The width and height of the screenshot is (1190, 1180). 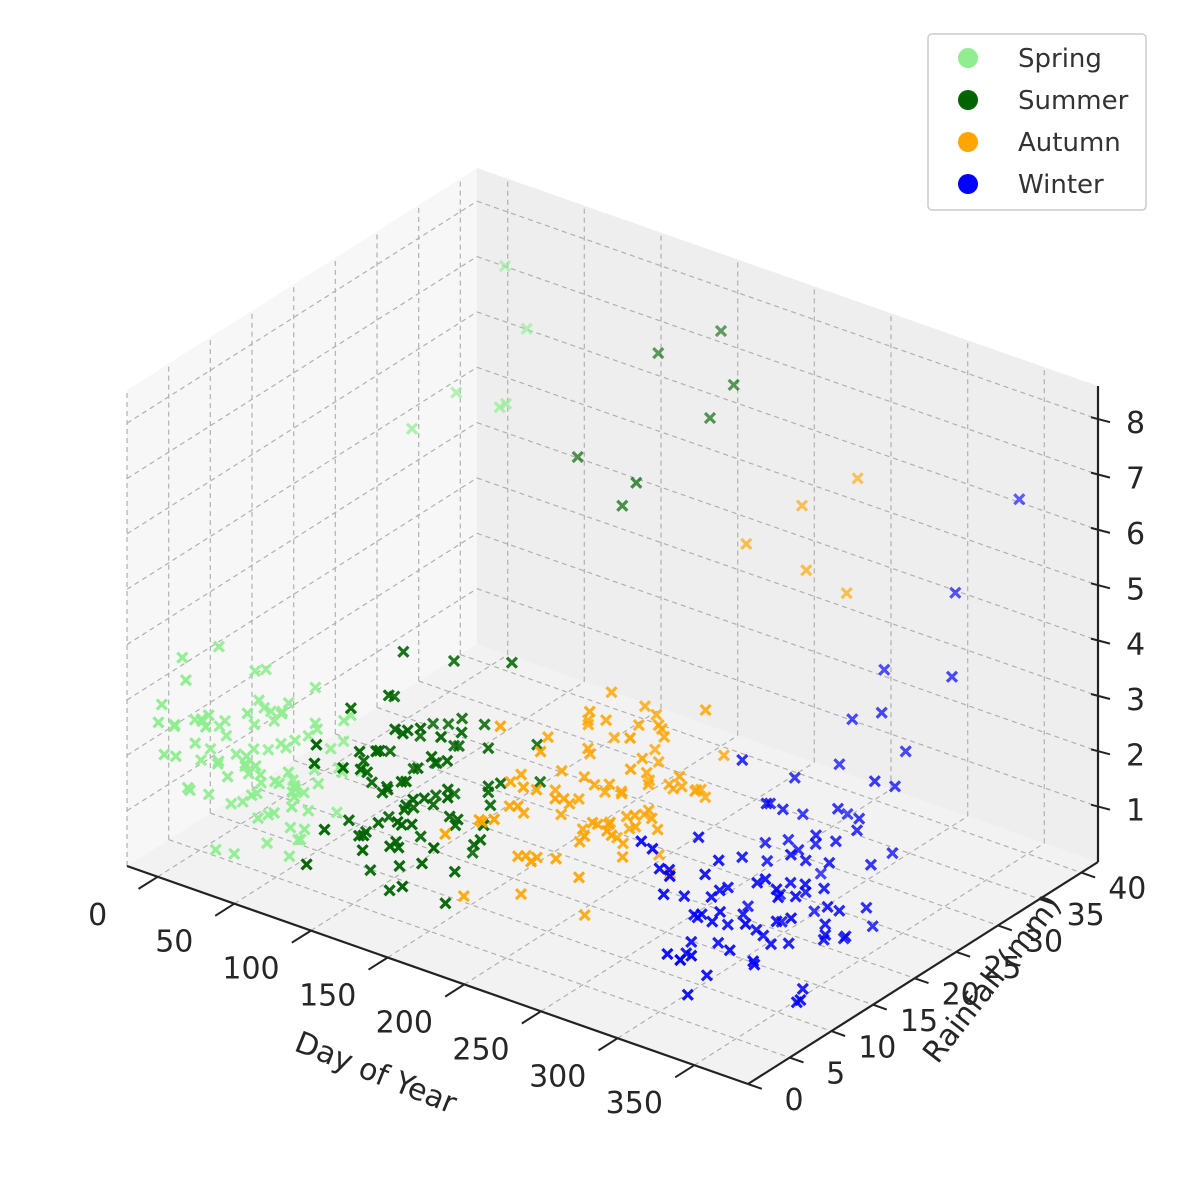 What do you see at coordinates (1135, 534) in the screenshot?
I see `z-tick-label: 6` at bounding box center [1135, 534].